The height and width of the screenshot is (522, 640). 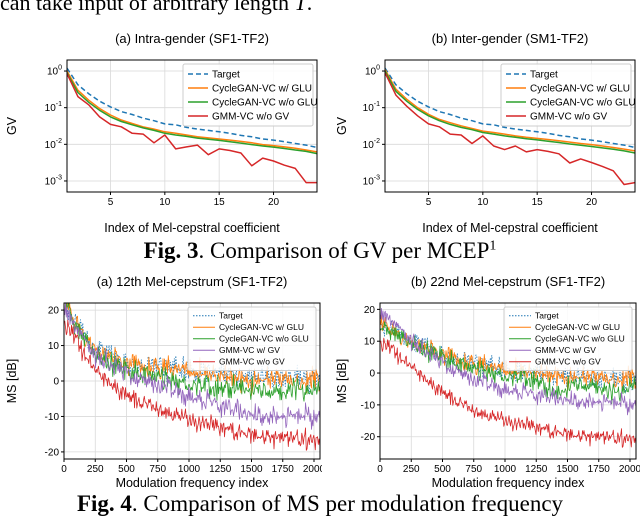 I want to click on y-axis-label: MS [dB], so click(x=342, y=381).